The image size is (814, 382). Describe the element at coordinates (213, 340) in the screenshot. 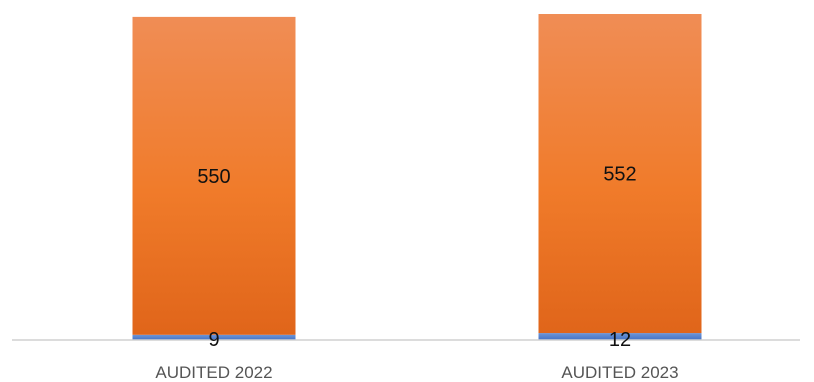

I see `data-label-base-segment-0: 9` at that location.